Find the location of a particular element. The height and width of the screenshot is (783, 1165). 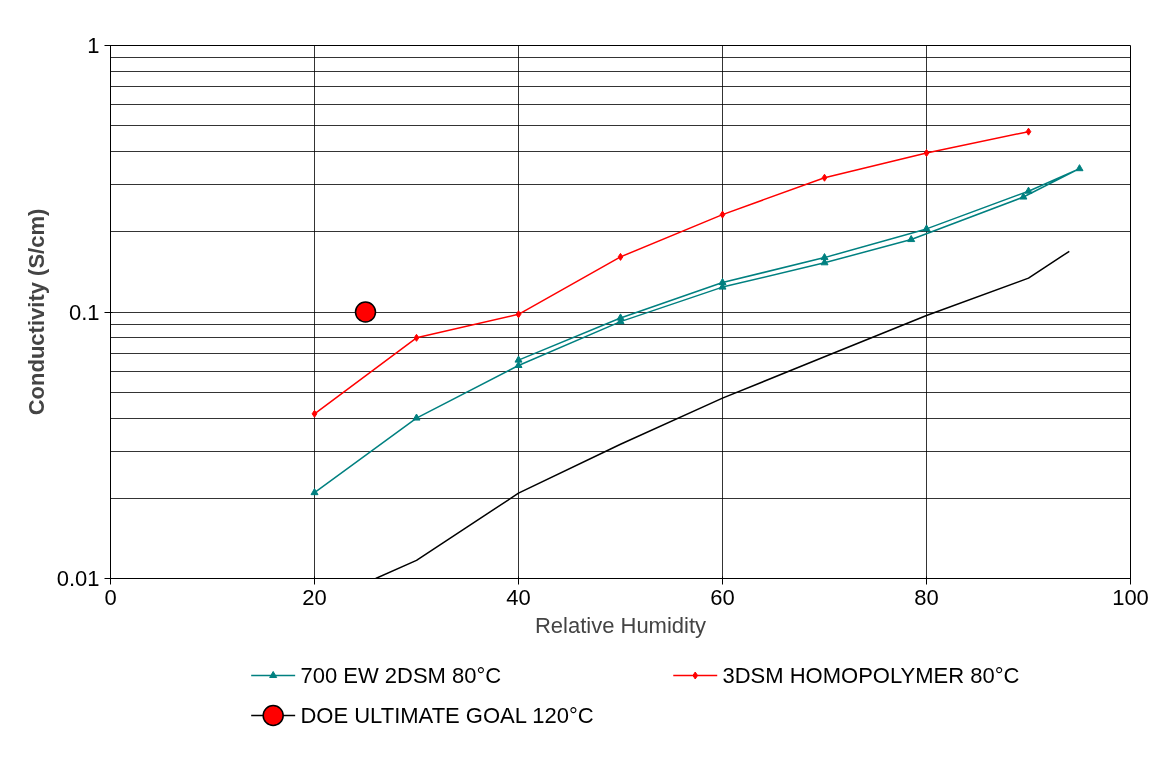

x-tick-label: 60 is located at coordinates (722, 597).